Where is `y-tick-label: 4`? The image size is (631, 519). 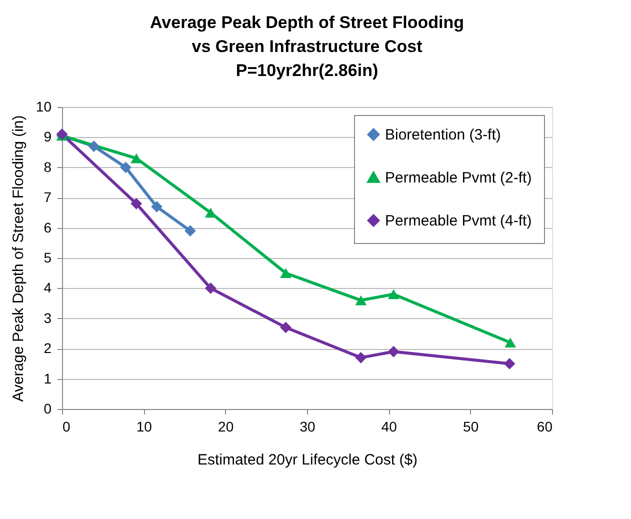
y-tick-label: 4 is located at coordinates (48, 288).